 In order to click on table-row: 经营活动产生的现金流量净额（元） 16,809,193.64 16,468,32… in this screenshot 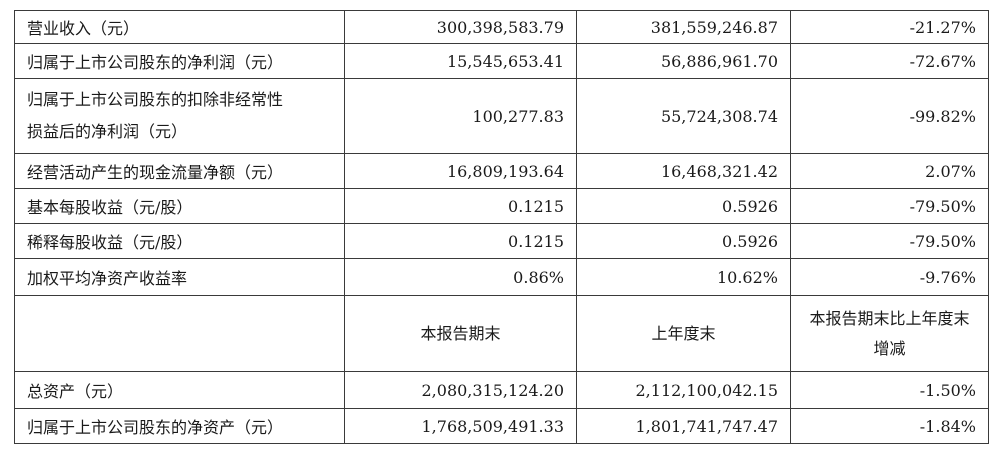, I will do `click(501, 171)`.